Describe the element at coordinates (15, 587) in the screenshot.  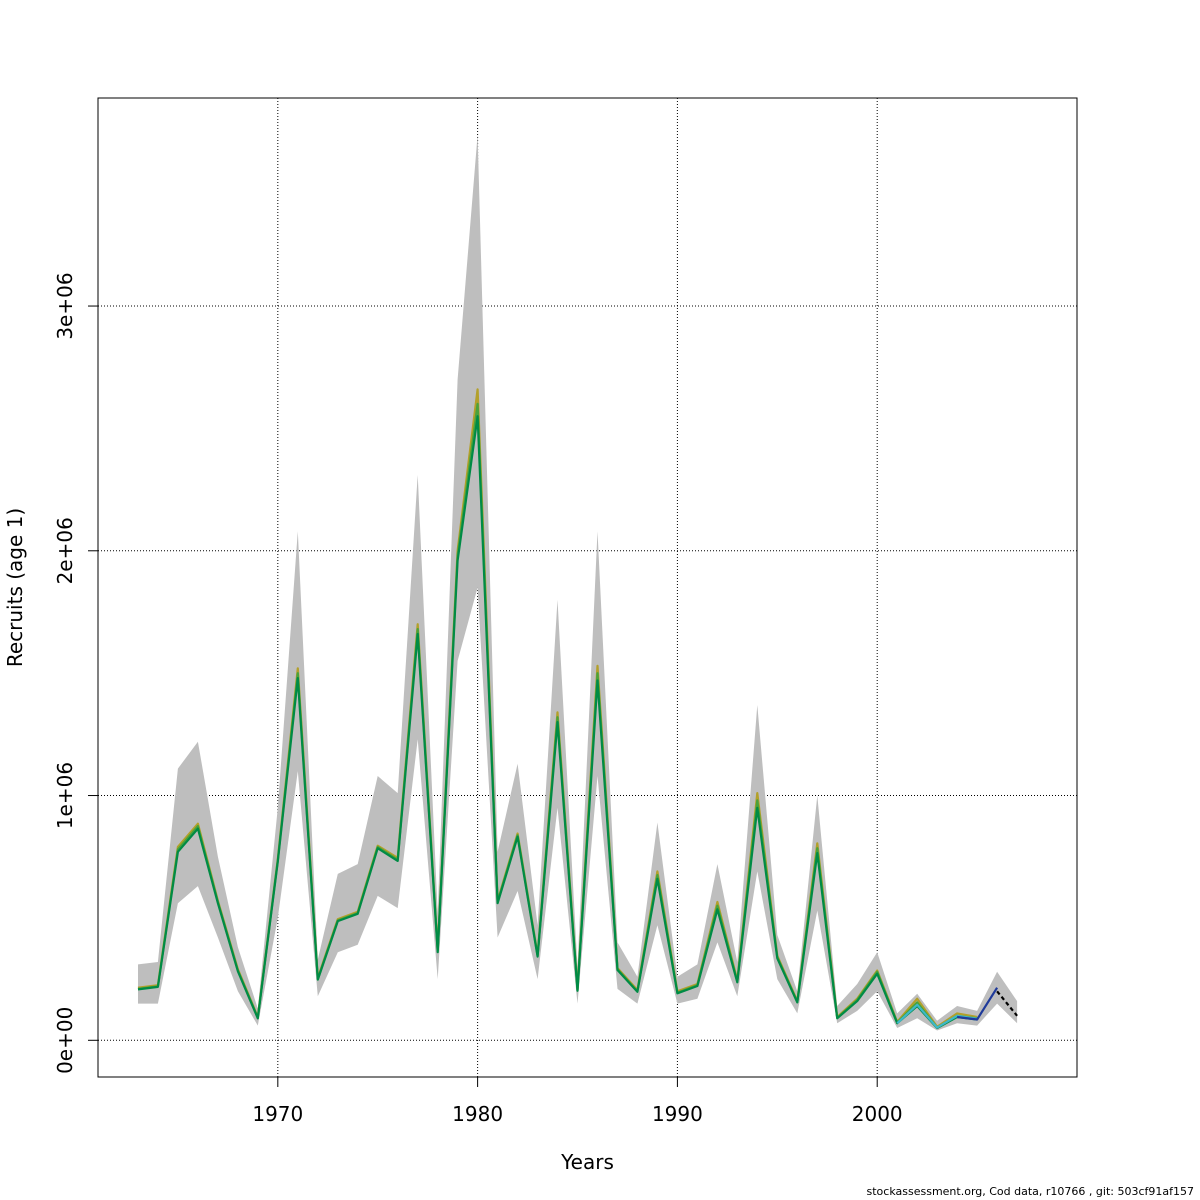
I see `y-axis-title: Recruits (age 1)` at that location.